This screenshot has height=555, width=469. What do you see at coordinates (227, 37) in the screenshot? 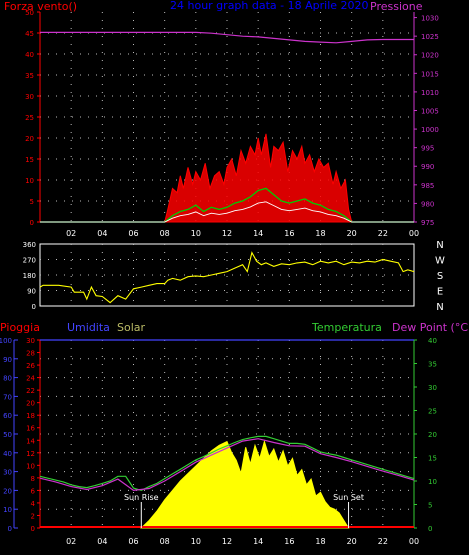
I see `pressure-line` at bounding box center [227, 37].